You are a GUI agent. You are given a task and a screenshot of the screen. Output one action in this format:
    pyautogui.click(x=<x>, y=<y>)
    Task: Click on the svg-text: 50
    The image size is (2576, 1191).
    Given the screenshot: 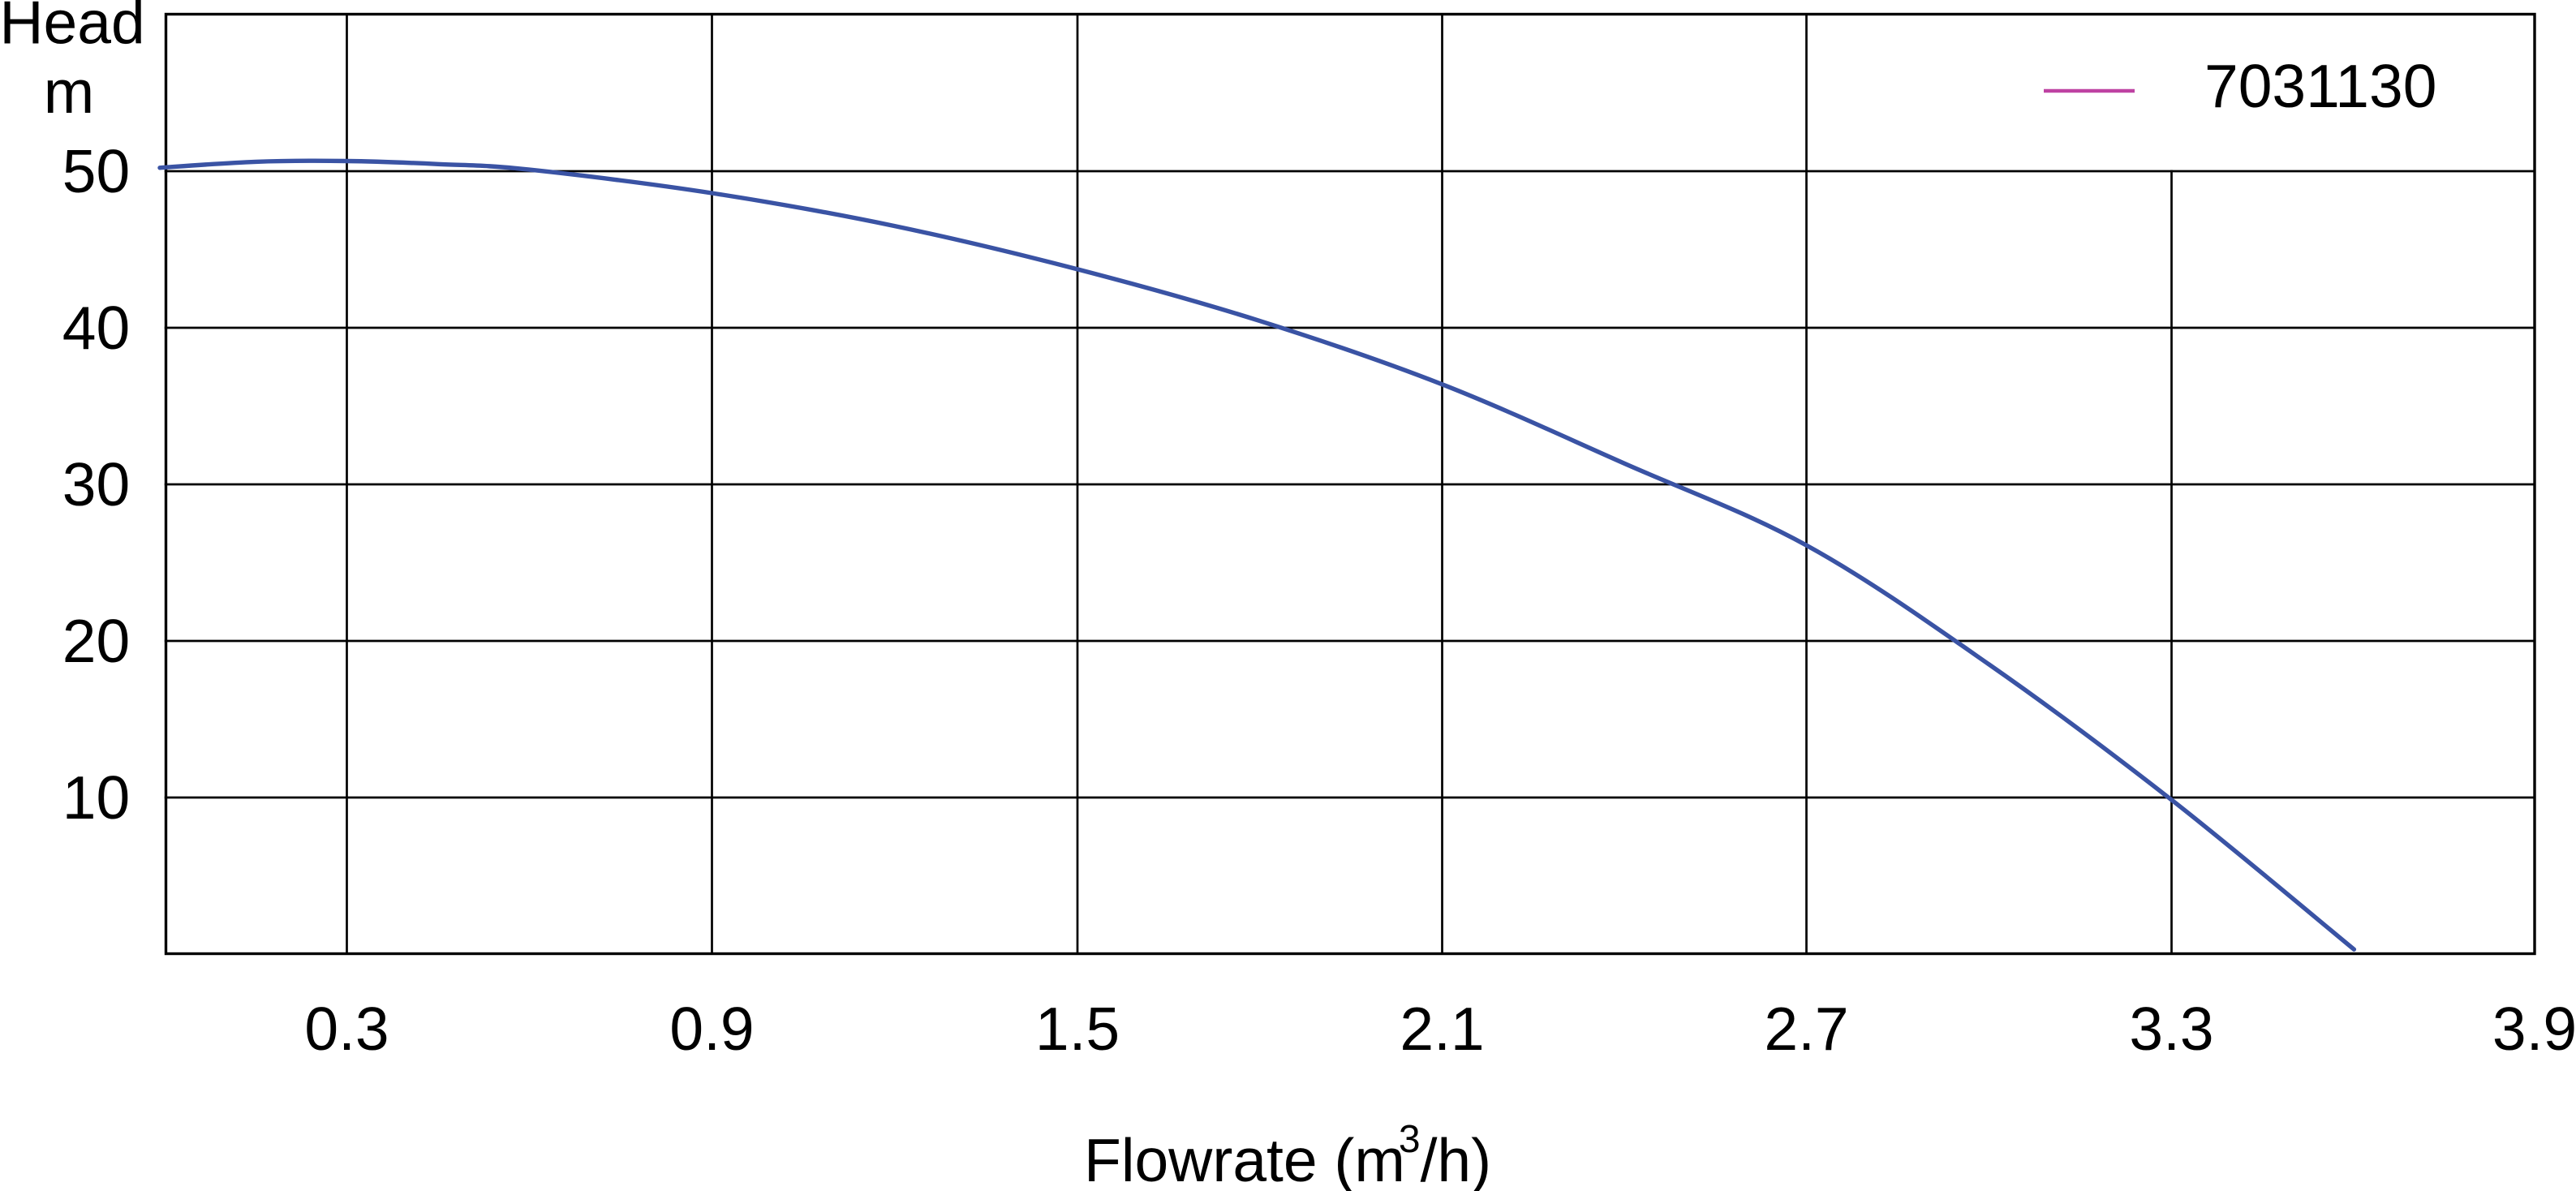 What is the action you would take?
    pyautogui.click(x=96, y=171)
    